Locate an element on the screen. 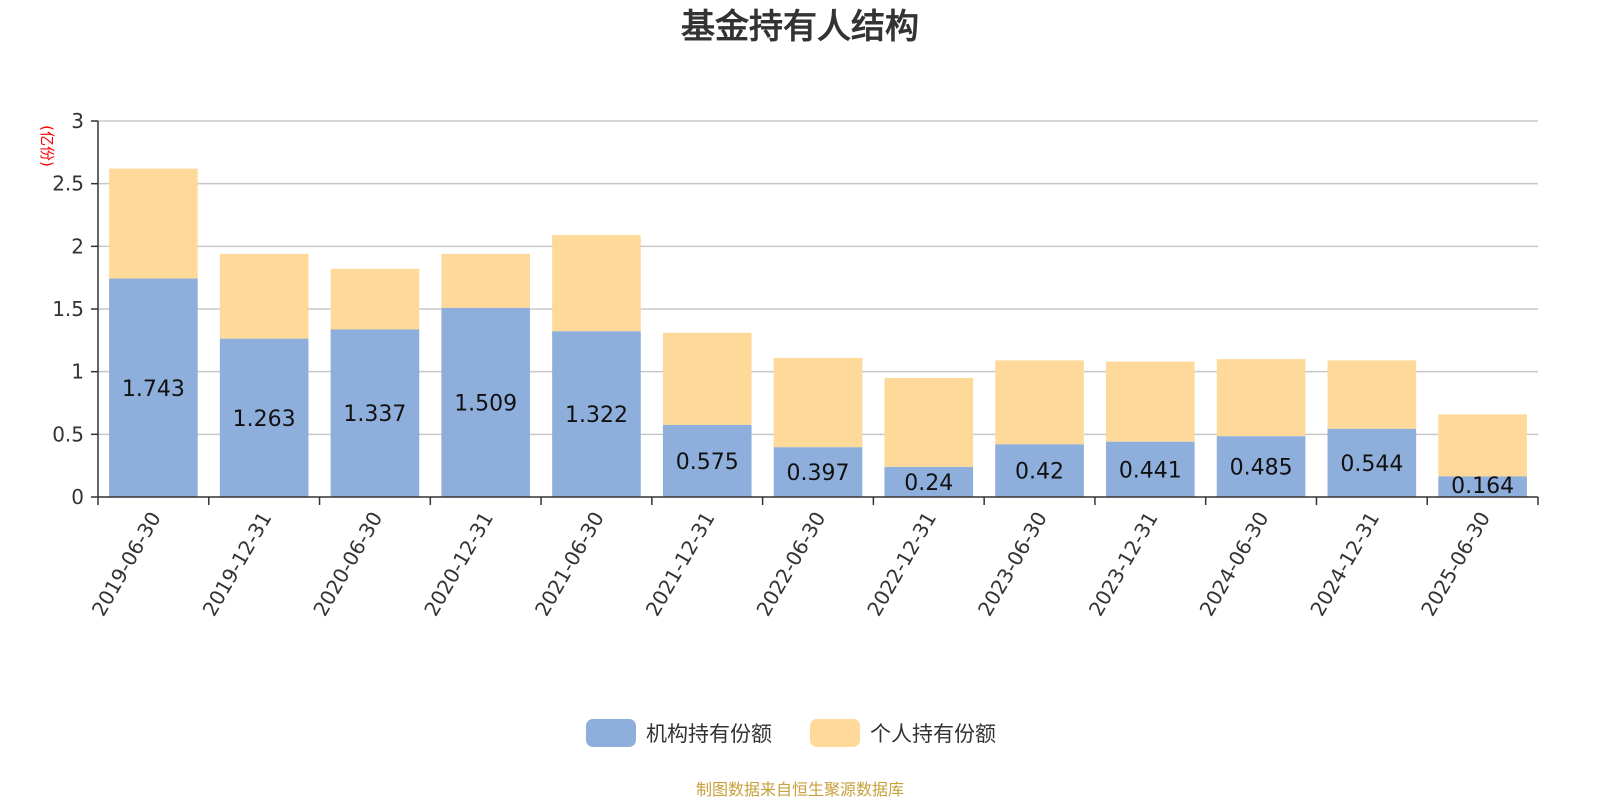 The image size is (1600, 800). data-label: 0.164 is located at coordinates (1482, 486).